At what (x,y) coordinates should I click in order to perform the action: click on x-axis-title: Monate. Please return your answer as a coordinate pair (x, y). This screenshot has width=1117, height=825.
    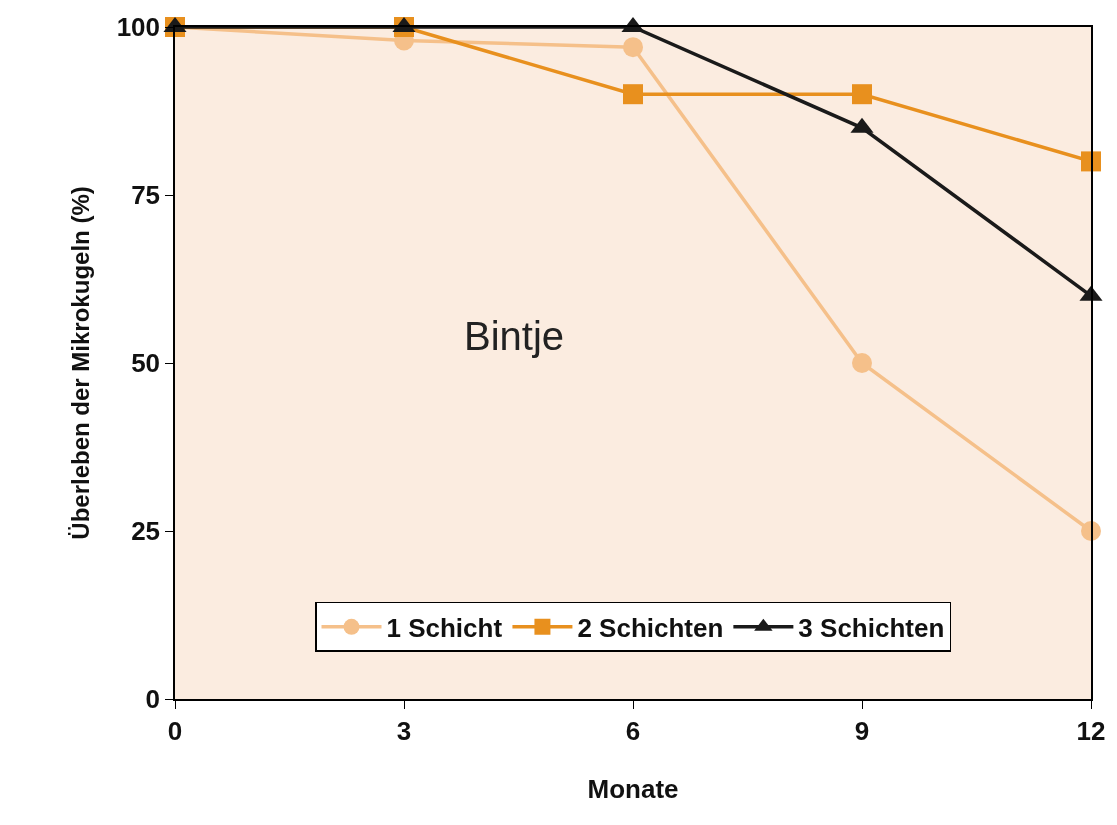
    Looking at the image, I should click on (633, 789).